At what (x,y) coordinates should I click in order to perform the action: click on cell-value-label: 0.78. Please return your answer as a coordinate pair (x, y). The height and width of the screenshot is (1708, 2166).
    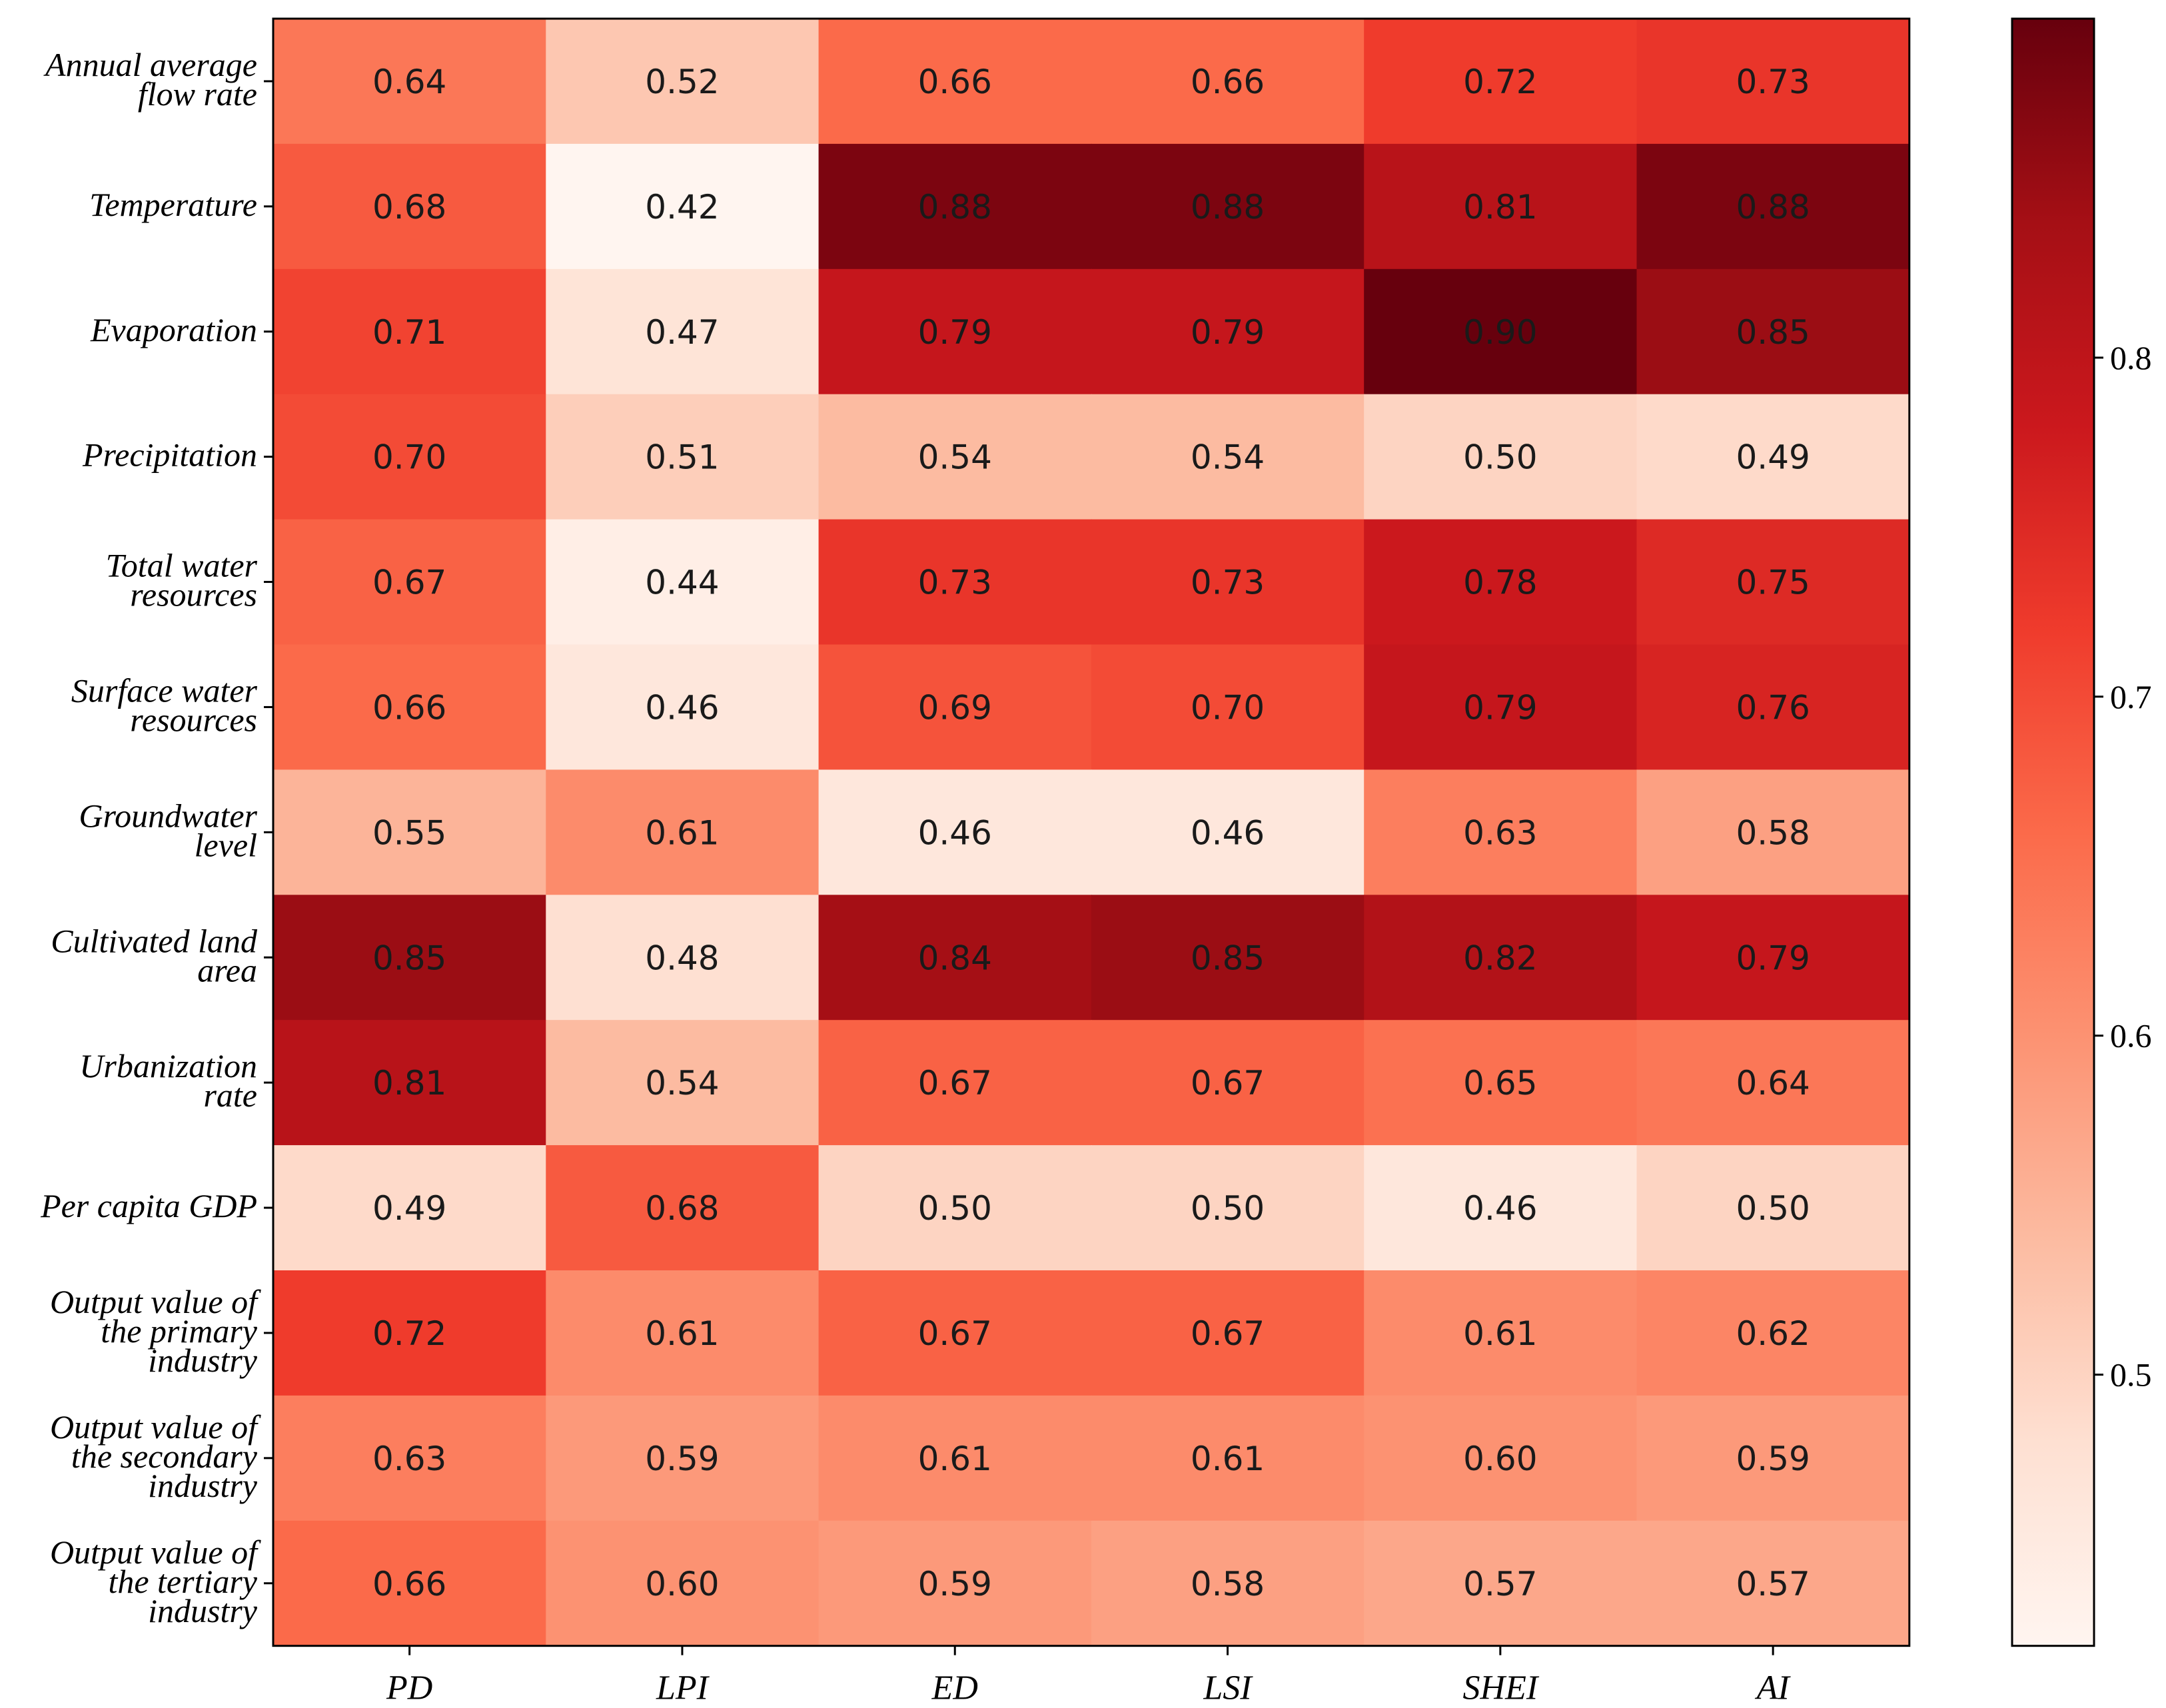
    Looking at the image, I should click on (1500, 583).